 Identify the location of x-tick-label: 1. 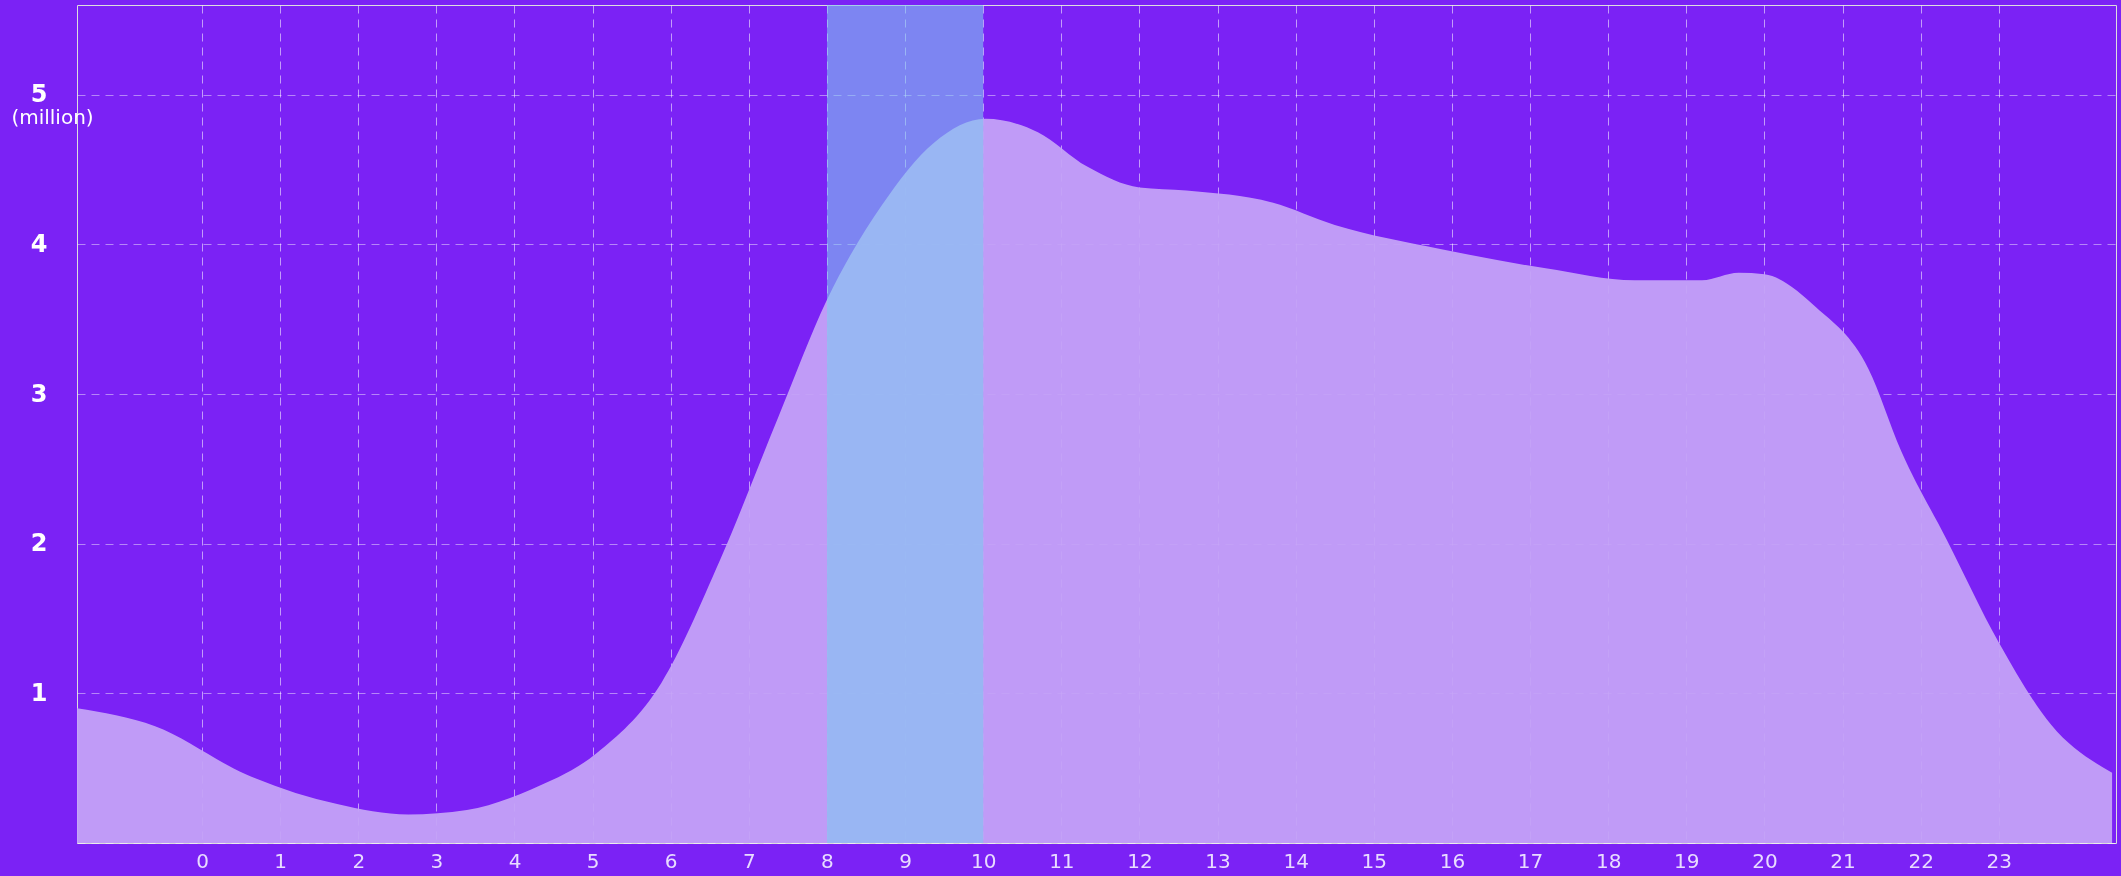
(280, 860).